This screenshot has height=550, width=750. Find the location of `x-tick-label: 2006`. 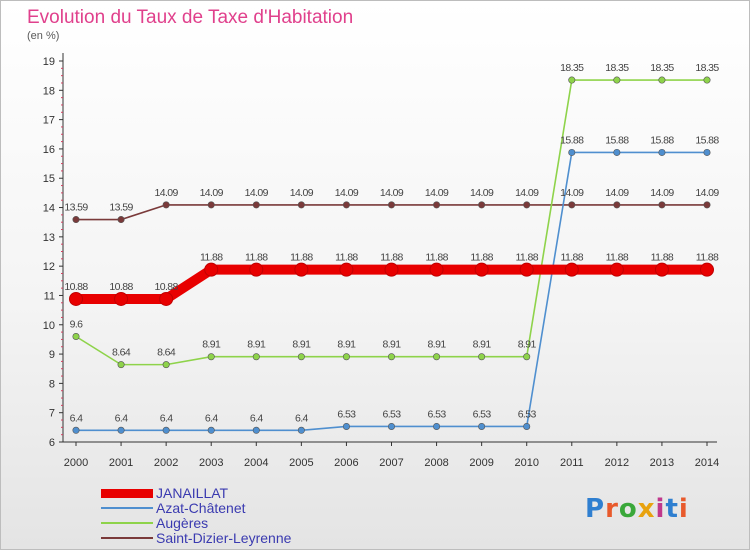

x-tick-label: 2006 is located at coordinates (346, 463).